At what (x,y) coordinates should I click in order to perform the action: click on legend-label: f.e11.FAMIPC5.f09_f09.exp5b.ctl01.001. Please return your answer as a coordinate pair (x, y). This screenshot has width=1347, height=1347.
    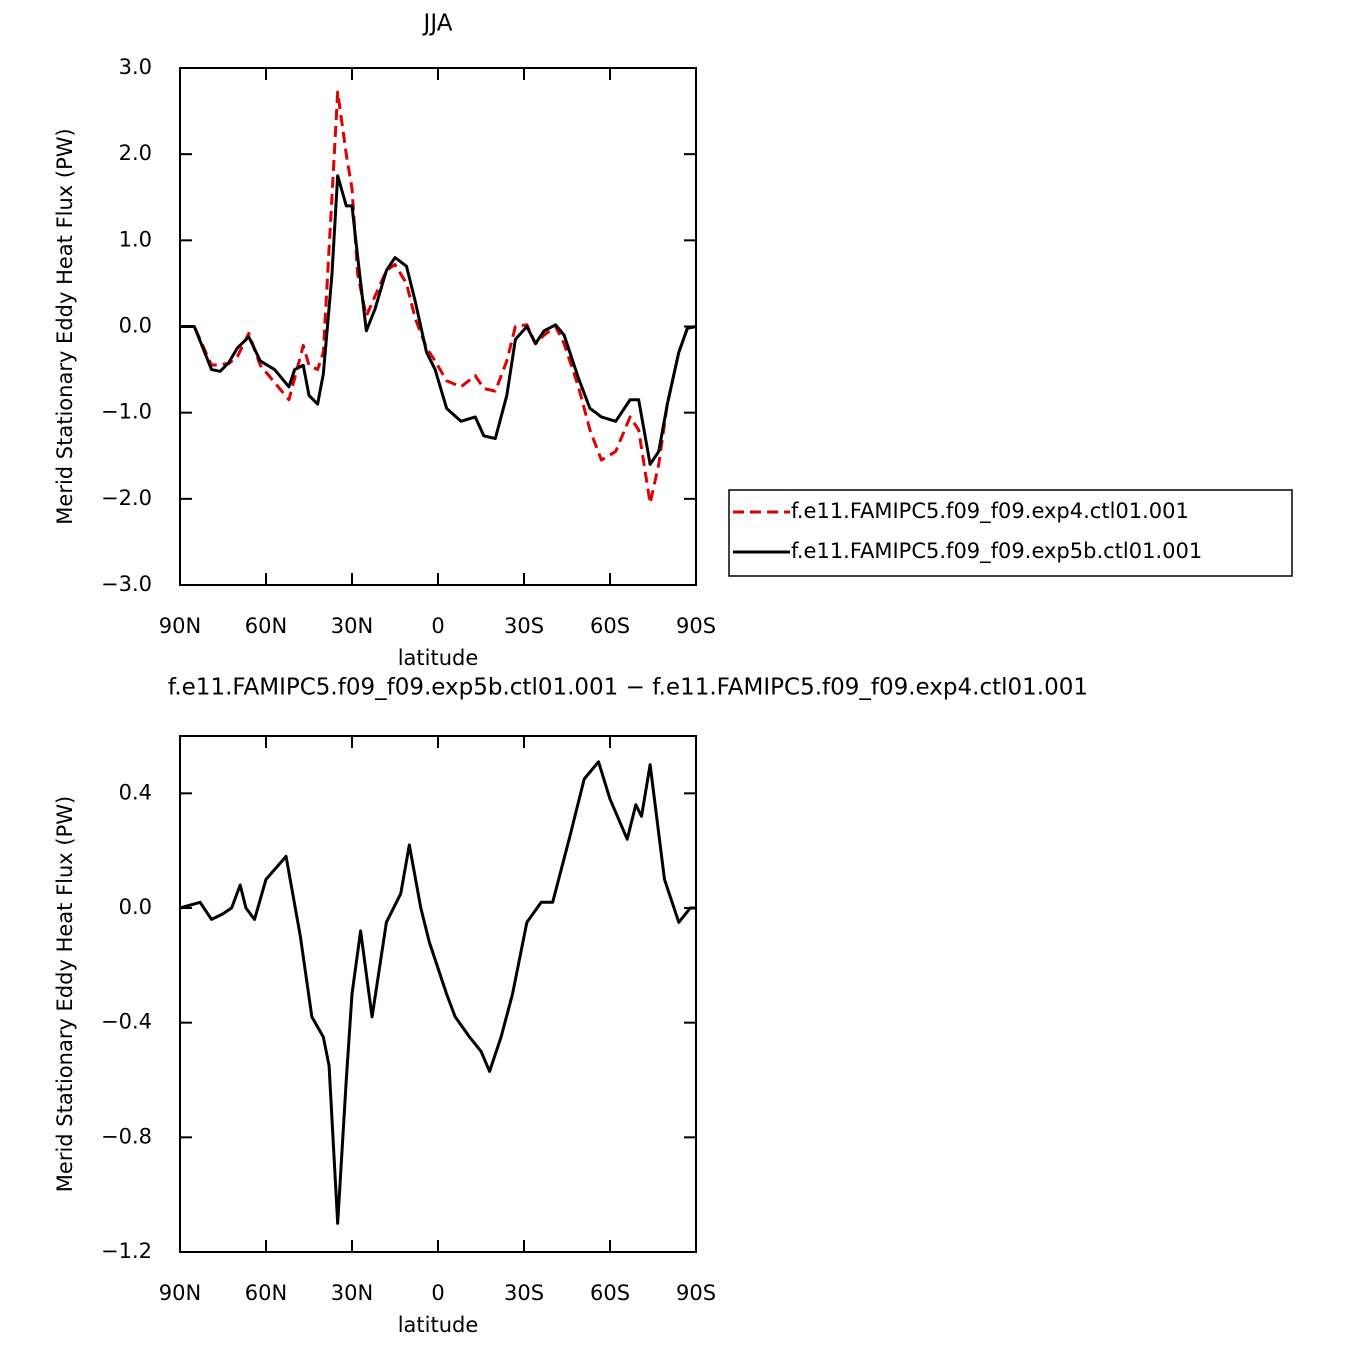
    Looking at the image, I should click on (996, 551).